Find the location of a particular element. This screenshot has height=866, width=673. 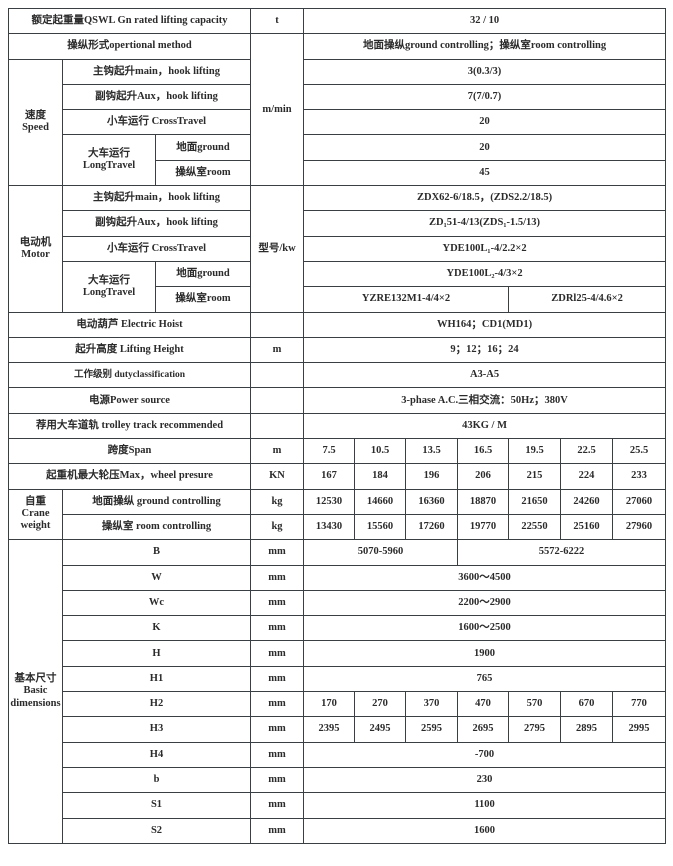

row-dim-H1: H1 mm 765 is located at coordinates (338, 679).